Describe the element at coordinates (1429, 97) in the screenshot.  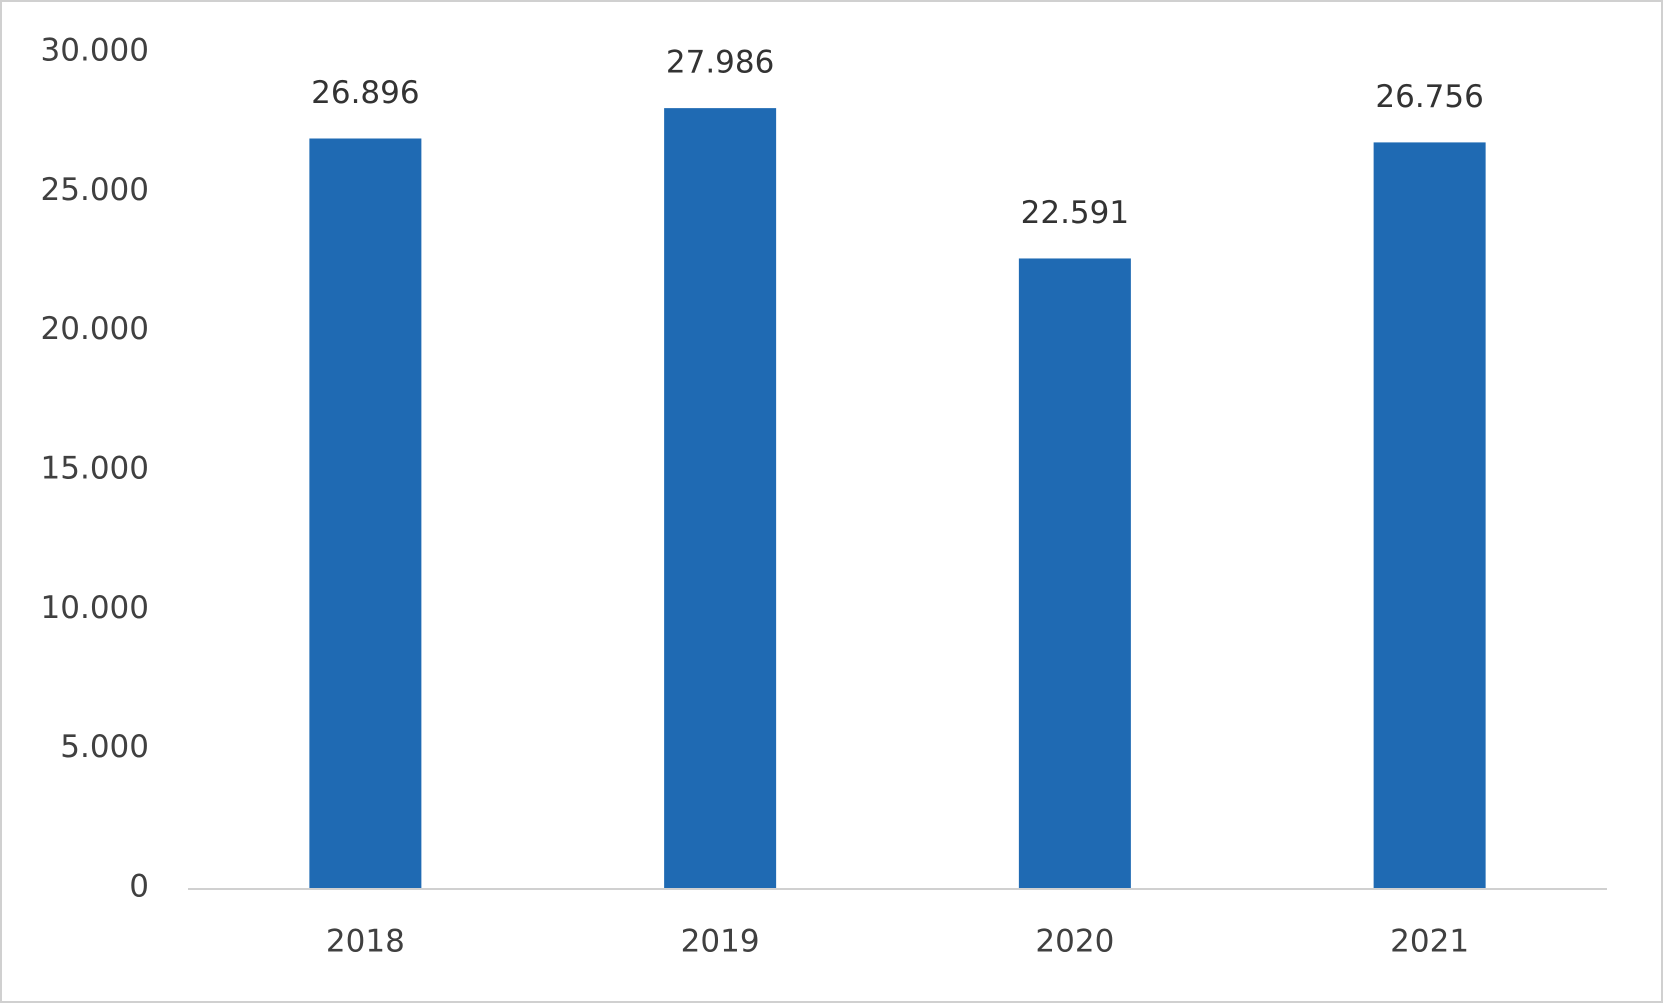
I see `value-label: 26.756` at that location.